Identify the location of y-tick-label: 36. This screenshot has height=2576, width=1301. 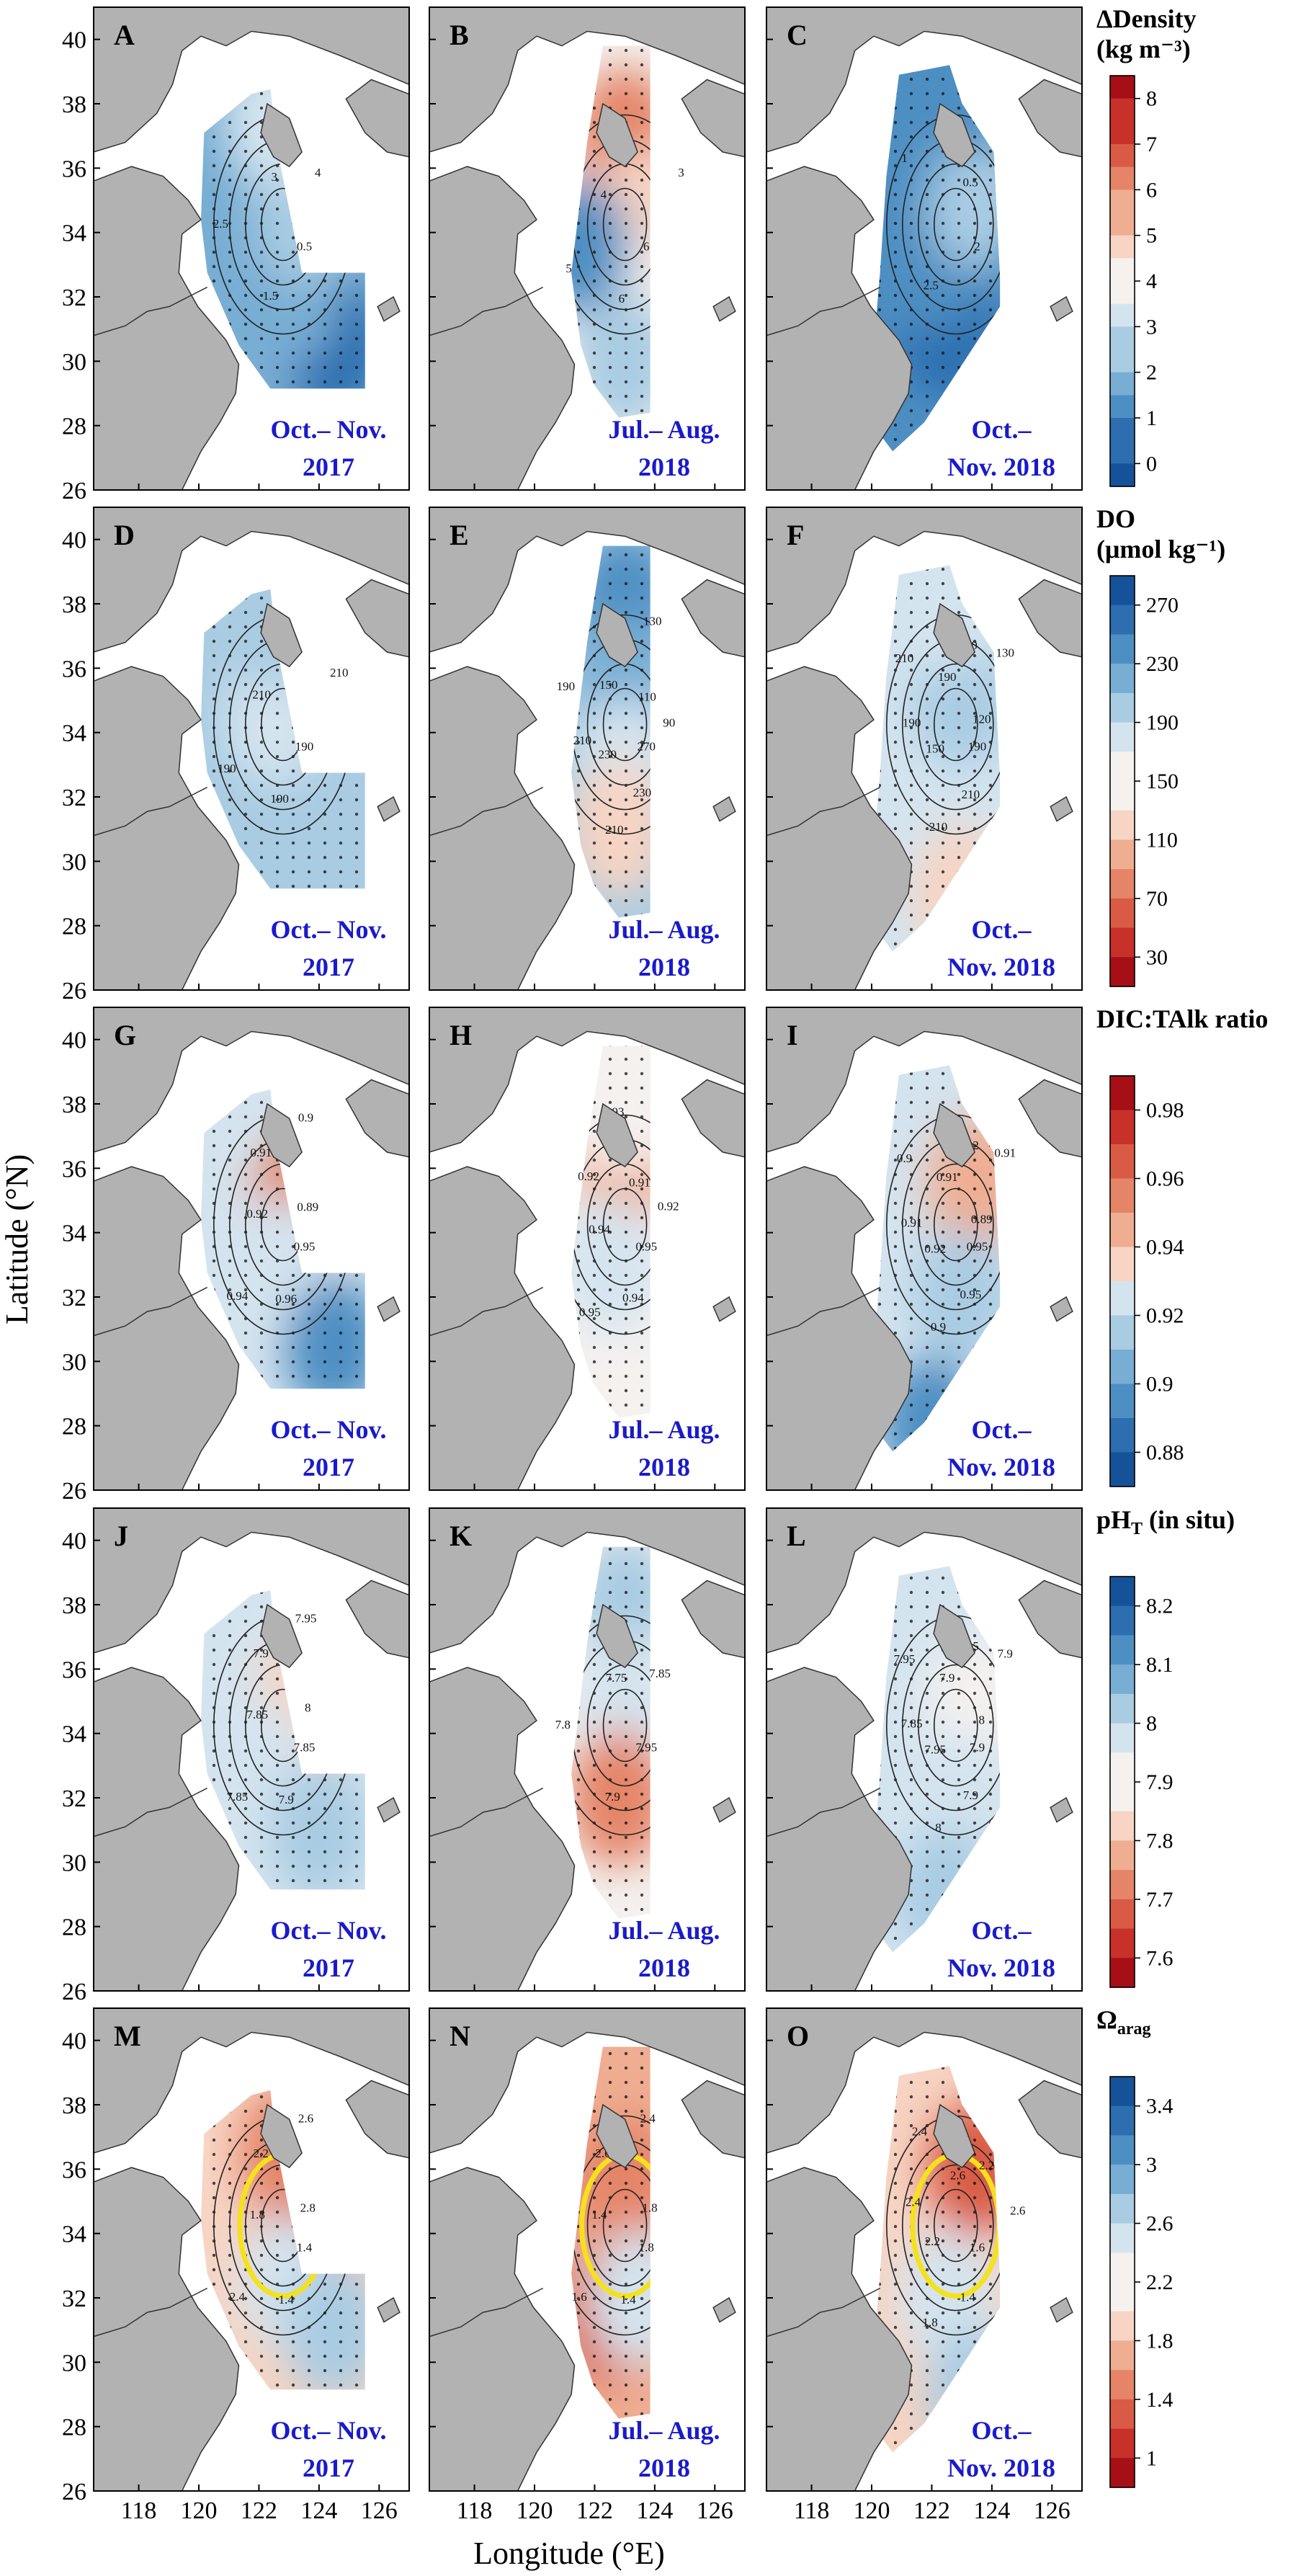
(74, 669).